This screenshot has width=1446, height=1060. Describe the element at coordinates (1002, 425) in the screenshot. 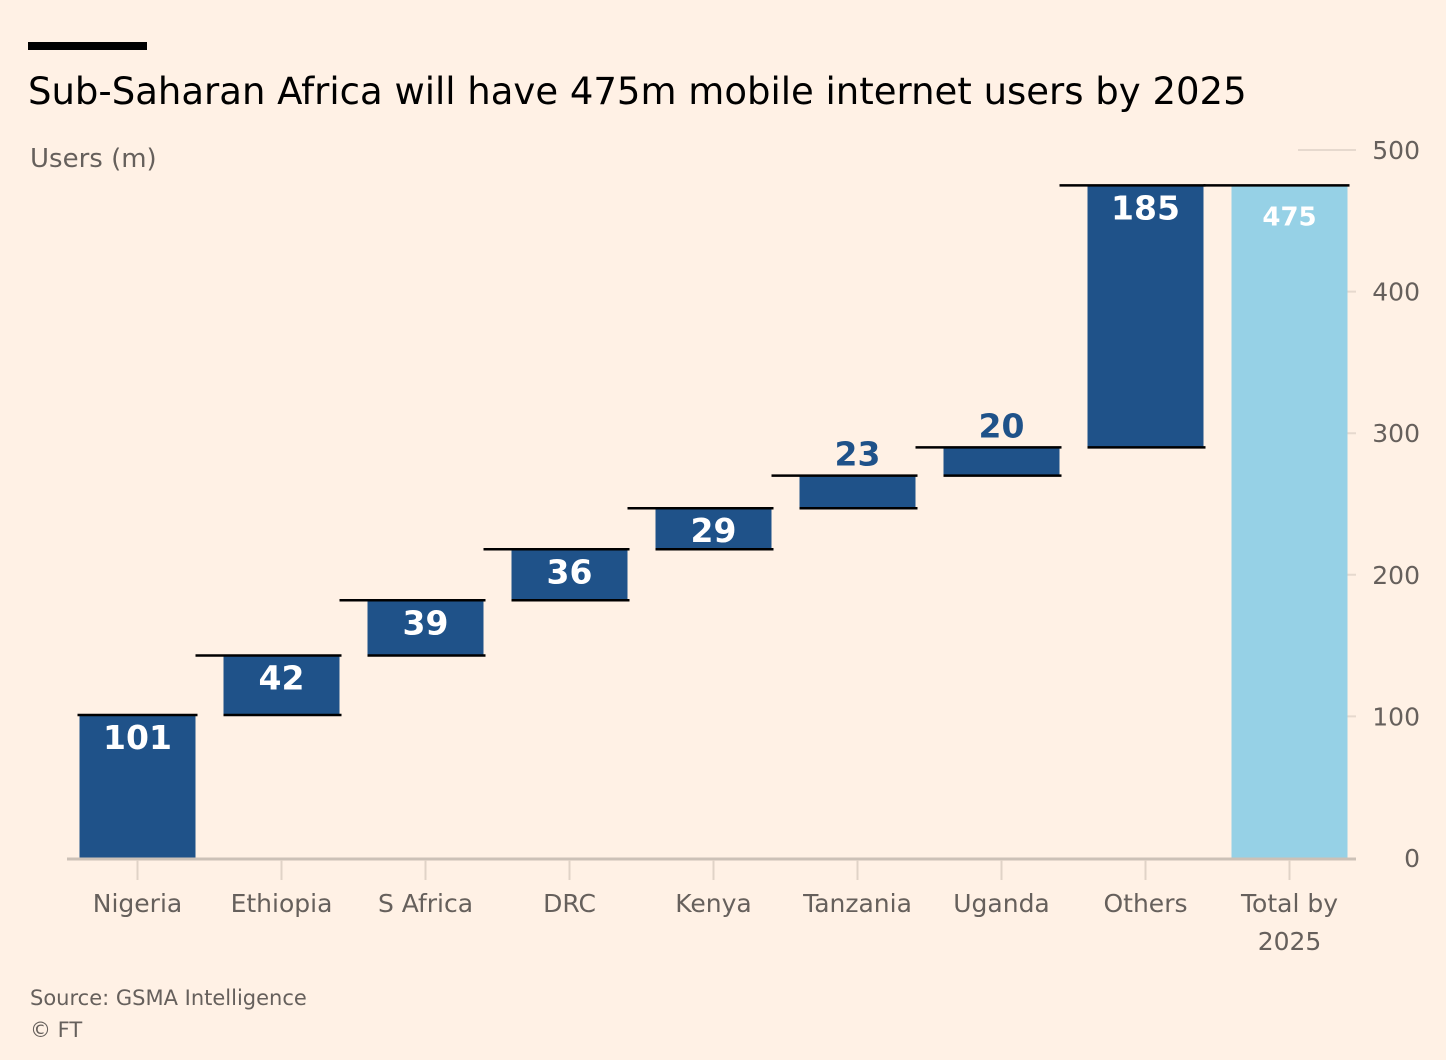

I see `data-label-uganda: 20` at that location.